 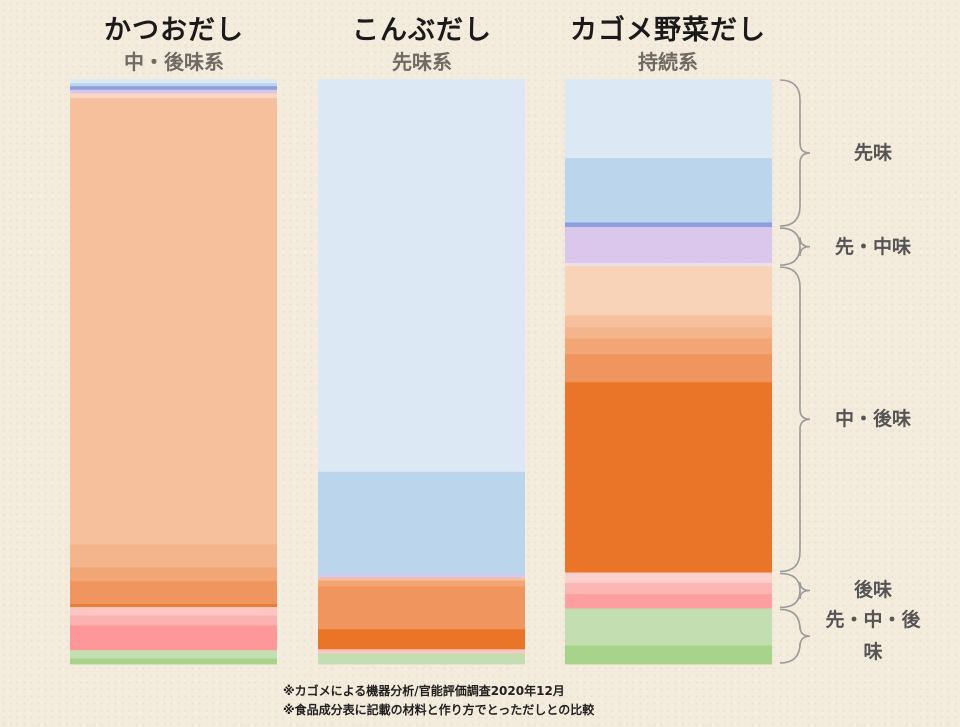 What do you see at coordinates (872, 419) in the screenshot?
I see `group-label-naka-ato: 中・後味` at bounding box center [872, 419].